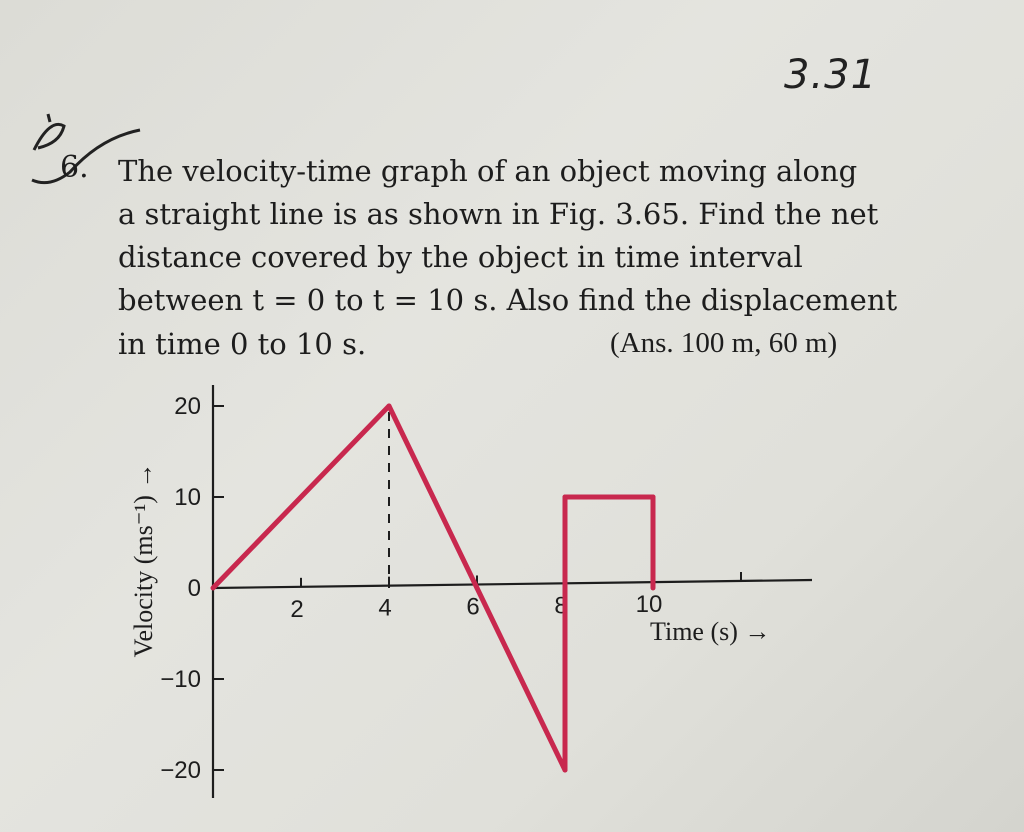  I want to click on y-tick-label: 20, so click(187, 406).